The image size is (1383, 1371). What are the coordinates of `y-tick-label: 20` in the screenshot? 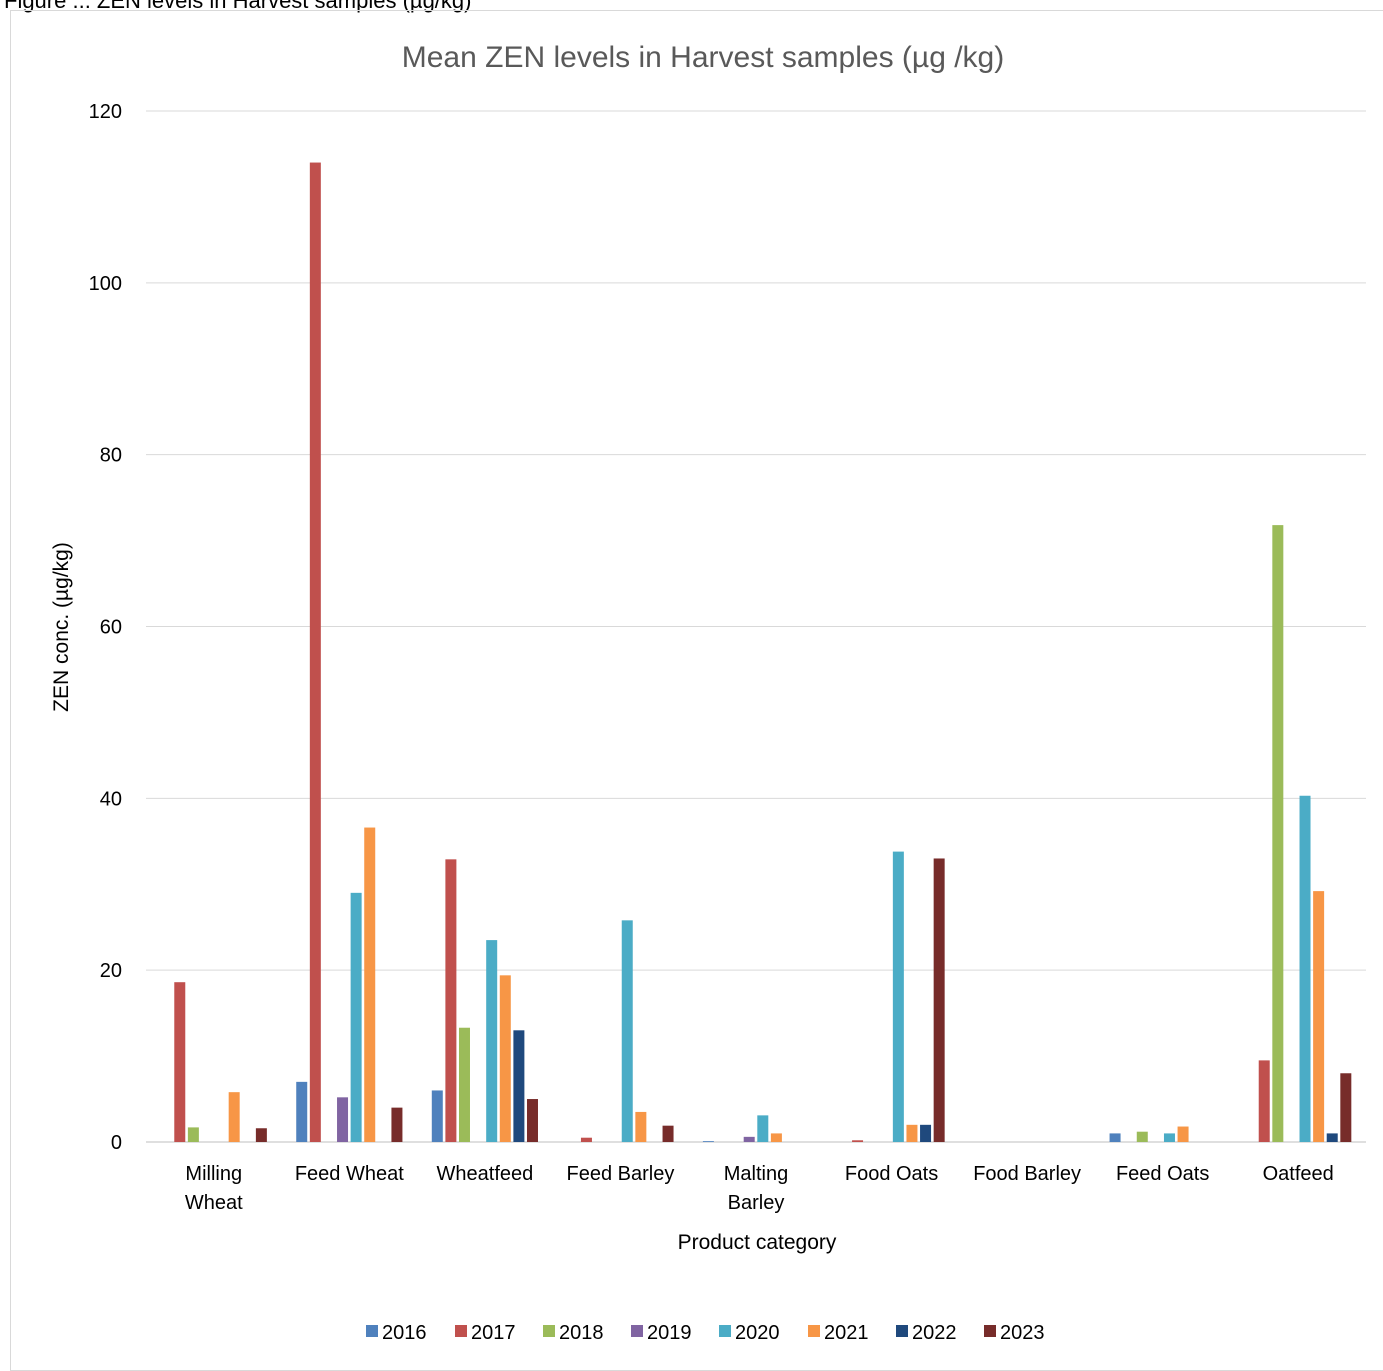 It's located at (111, 971).